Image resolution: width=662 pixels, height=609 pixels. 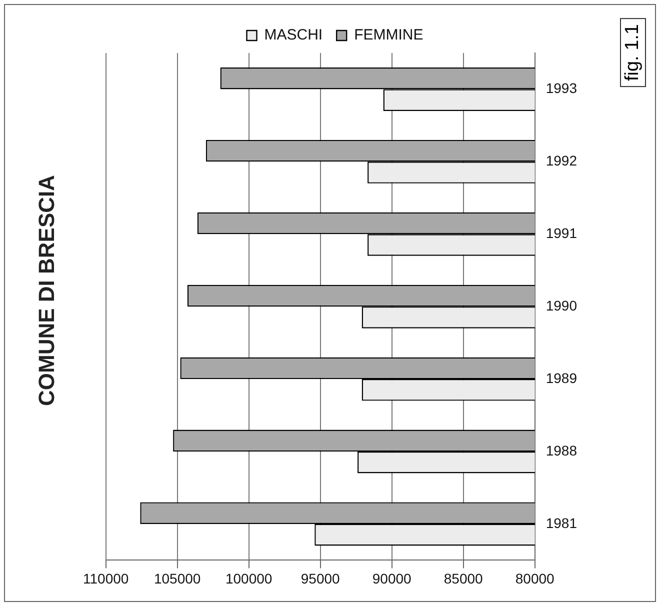 I want to click on y-tick-label: 1989, so click(x=562, y=378).